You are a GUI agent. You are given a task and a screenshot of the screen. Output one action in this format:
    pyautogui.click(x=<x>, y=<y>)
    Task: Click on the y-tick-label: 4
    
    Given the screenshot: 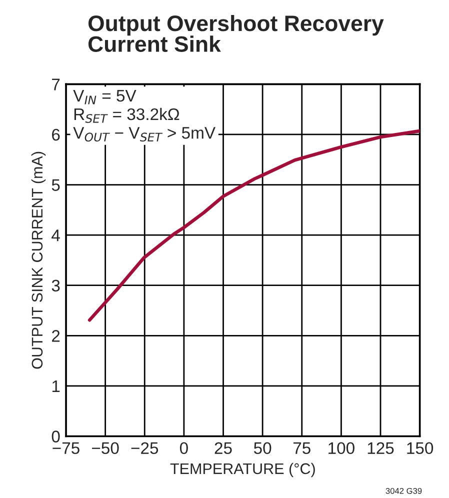 What is the action you would take?
    pyautogui.click(x=56, y=236)
    